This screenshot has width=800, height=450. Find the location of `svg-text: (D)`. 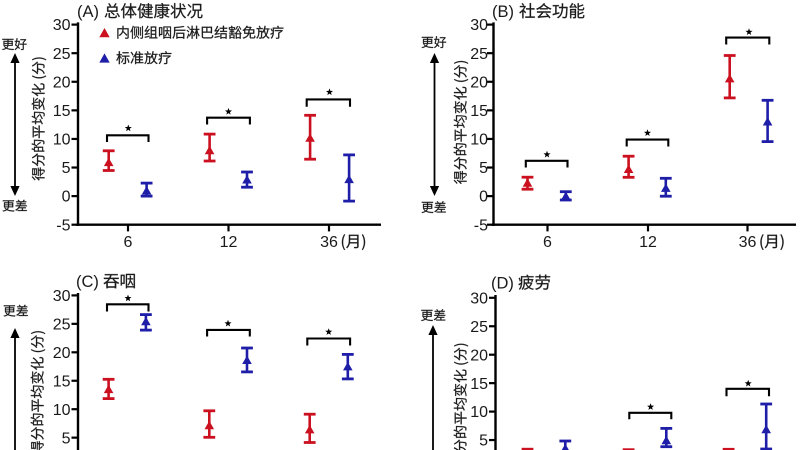

svg-text: (D) is located at coordinates (502, 284).